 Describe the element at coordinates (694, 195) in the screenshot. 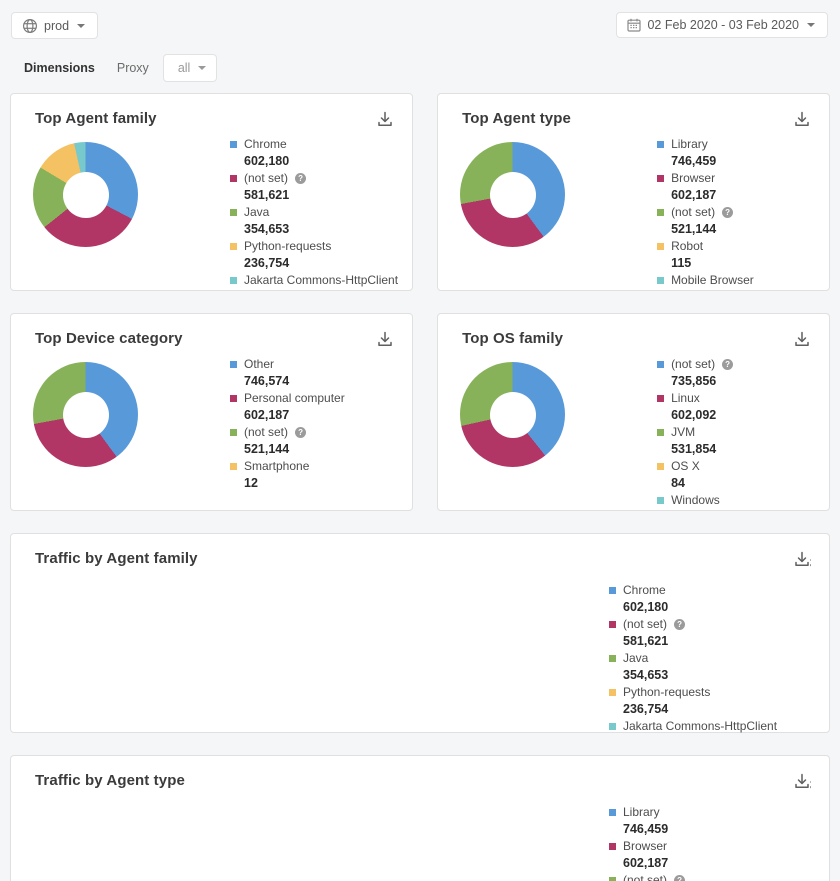

I see `legend-value: 602,187` at that location.